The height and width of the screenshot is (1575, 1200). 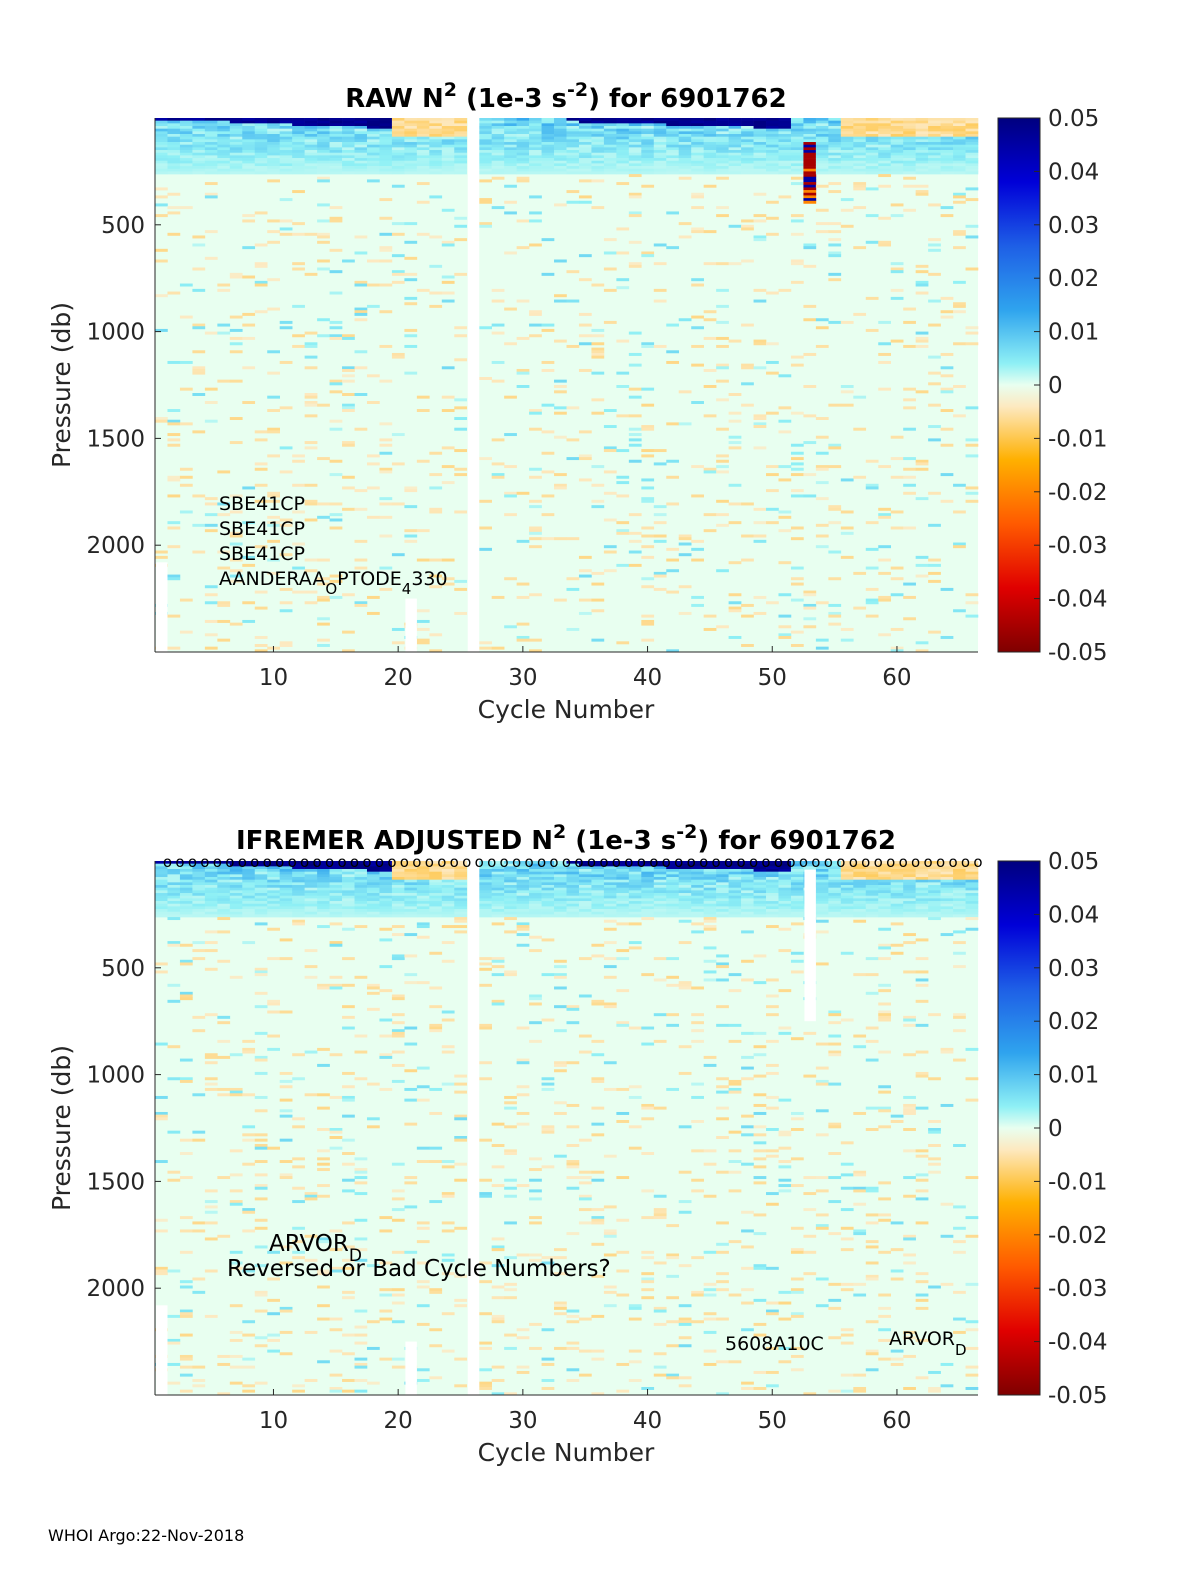 I want to click on raw-colorbar-tick-label: 0.05, so click(x=1073, y=119).